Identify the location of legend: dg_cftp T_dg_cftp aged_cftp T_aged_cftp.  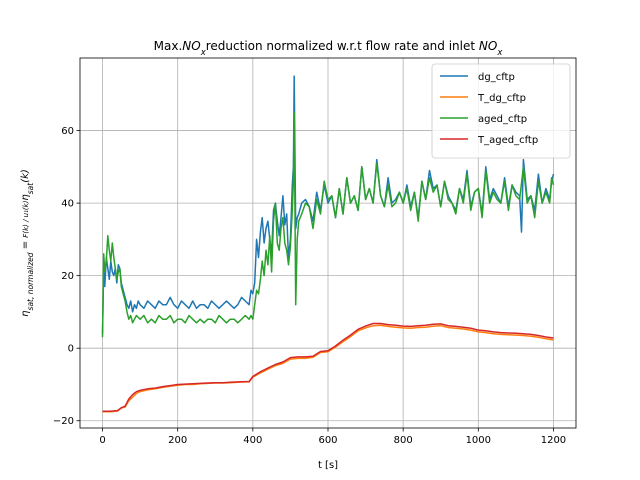
(501, 111).